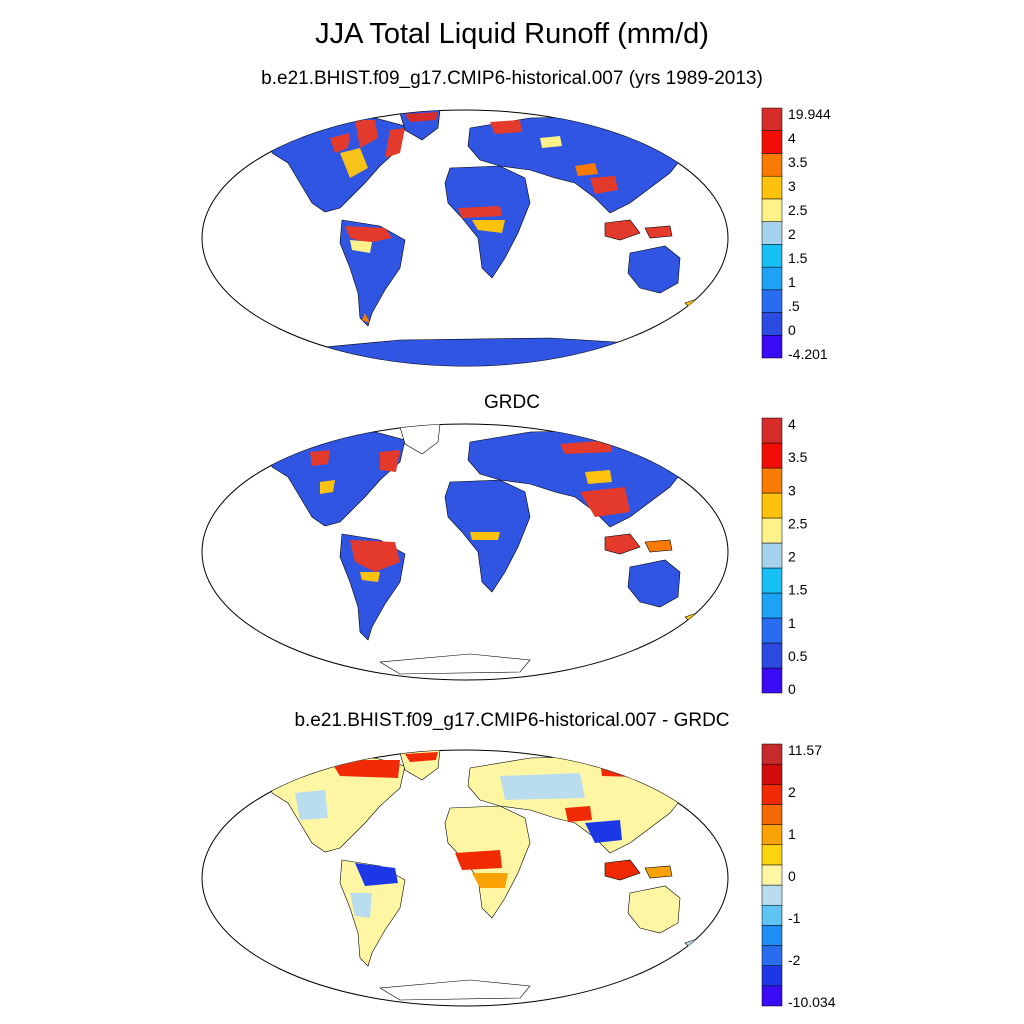  What do you see at coordinates (798, 876) in the screenshot?
I see `panel-3-colorbar: 11.57 2 1 0 -1 -2 -10.034` at bounding box center [798, 876].